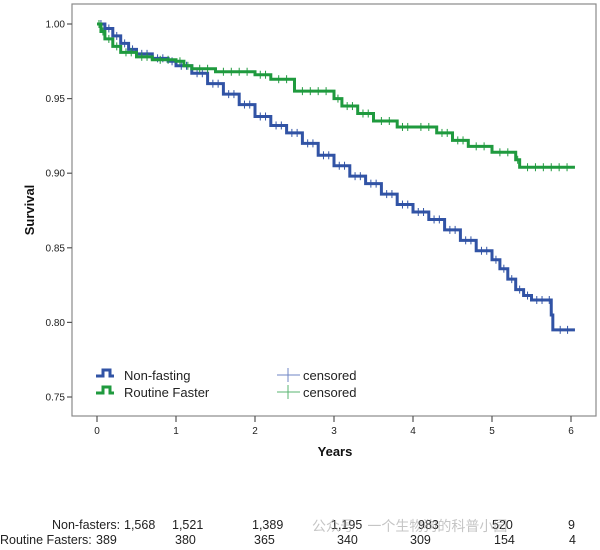  I want to click on censored-cross-icon-green, so click(288, 392).